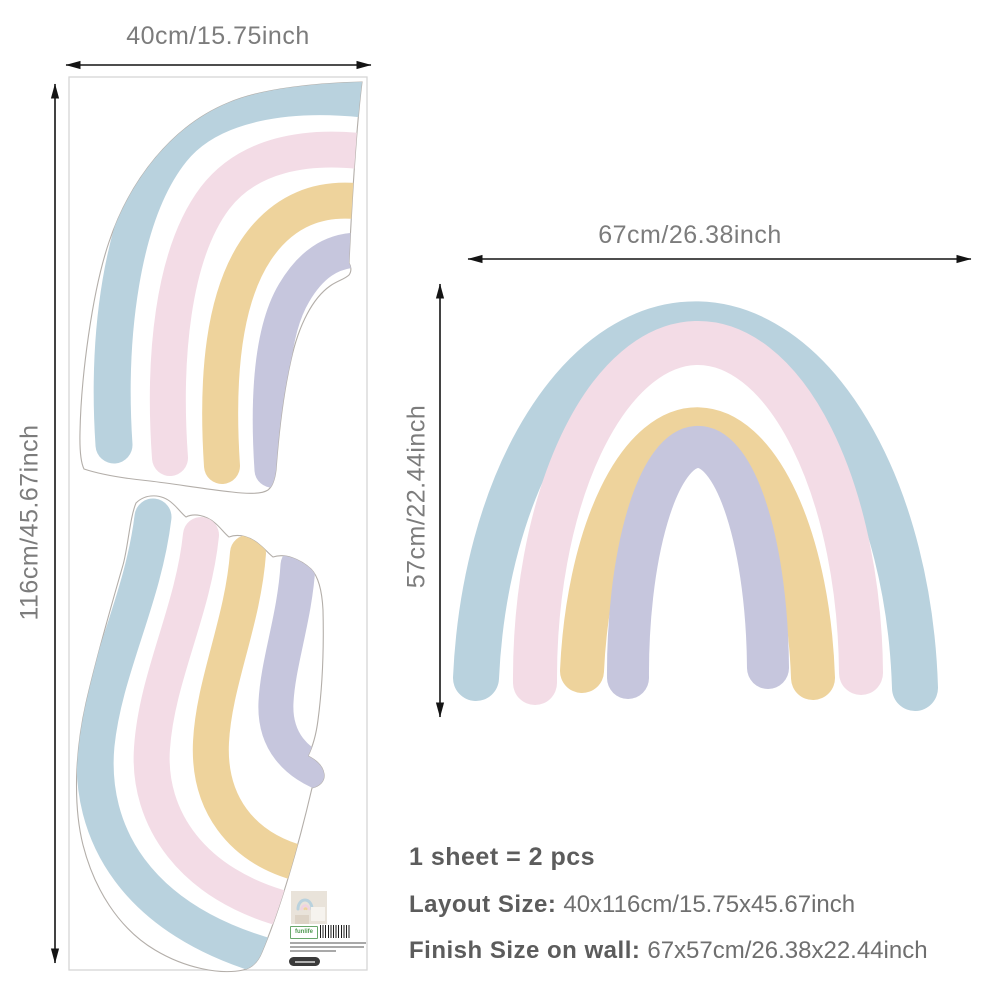 This screenshot has width=1000, height=1000. I want to click on sheet-piece-top-rainbow-half, so click(228, 285).